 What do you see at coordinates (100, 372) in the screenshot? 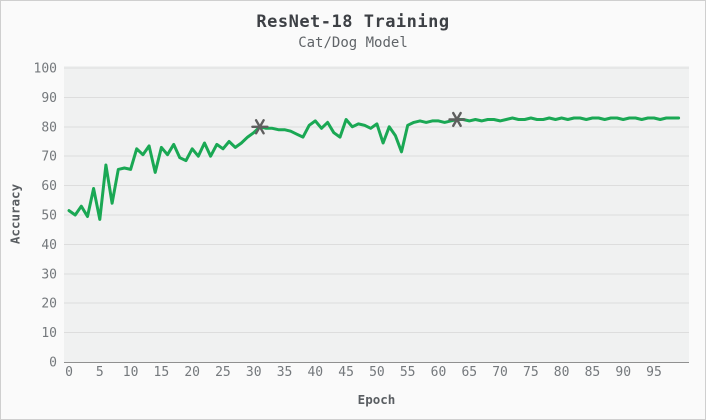
I see `x-tick-label: 5` at bounding box center [100, 372].